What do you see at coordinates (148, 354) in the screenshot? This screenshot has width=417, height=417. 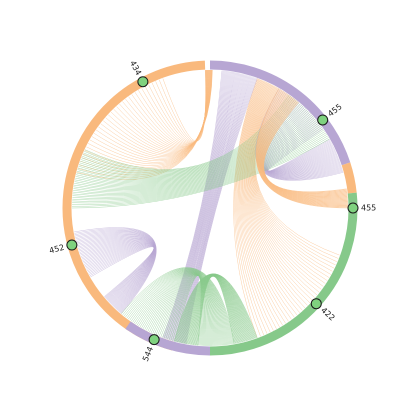 I see `node-label: 544` at bounding box center [148, 354].